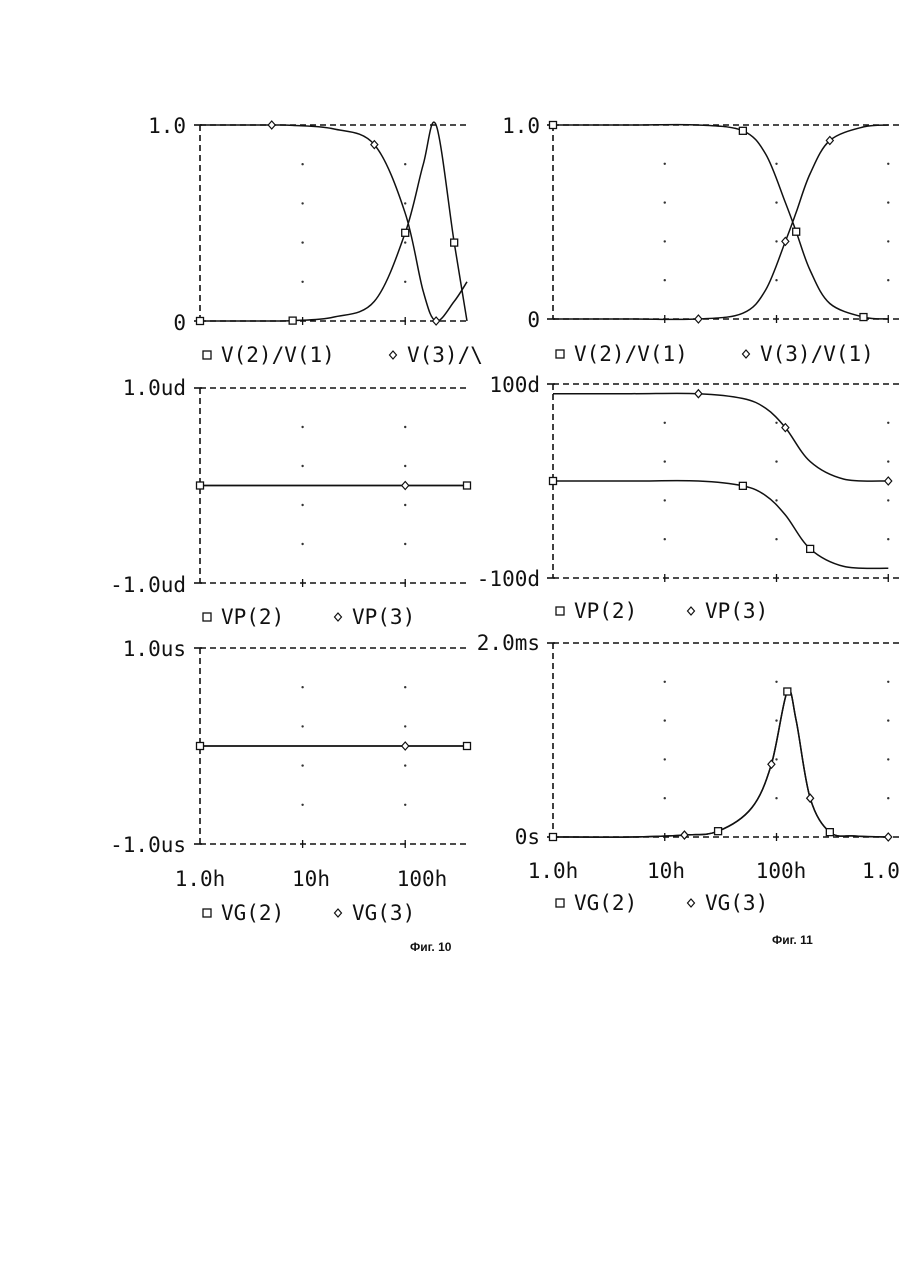 The width and height of the screenshot is (901, 1273). What do you see at coordinates (514, 385) in the screenshot?
I see `fig11-mid-ymax: 100d` at bounding box center [514, 385].